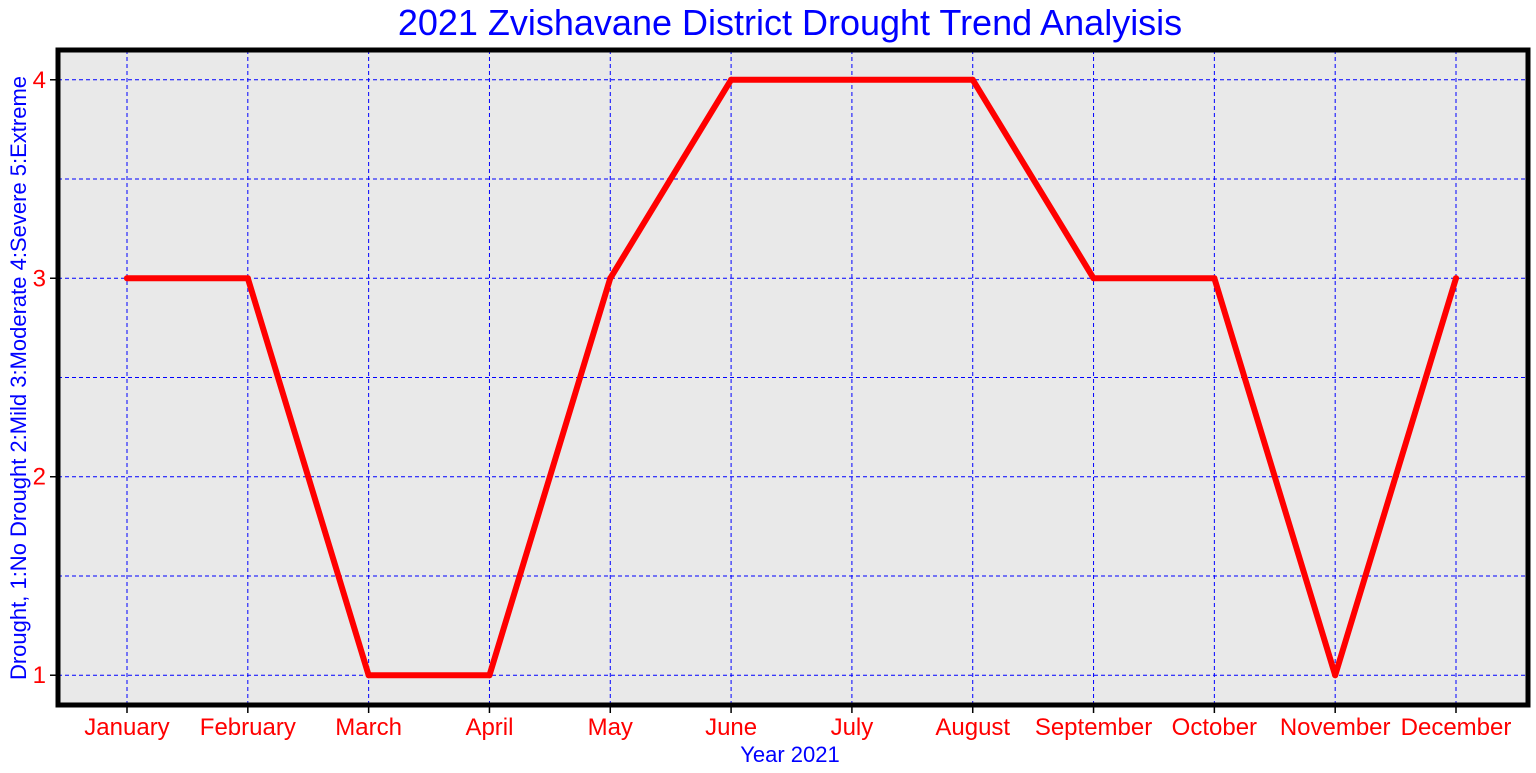 The image size is (1536, 773). What do you see at coordinates (1456, 727) in the screenshot?
I see `x-tick-label: December` at bounding box center [1456, 727].